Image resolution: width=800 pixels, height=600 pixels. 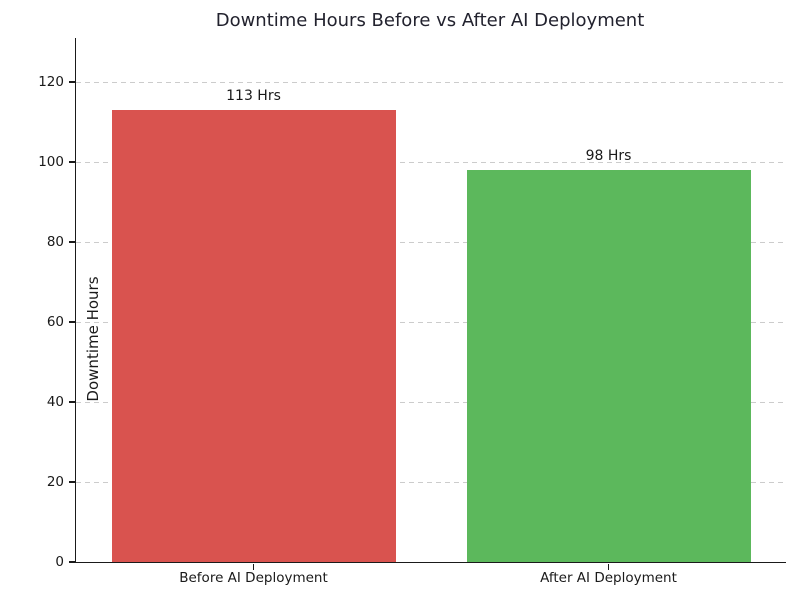 What do you see at coordinates (55, 402) in the screenshot?
I see `y-tick-label: 40` at bounding box center [55, 402].